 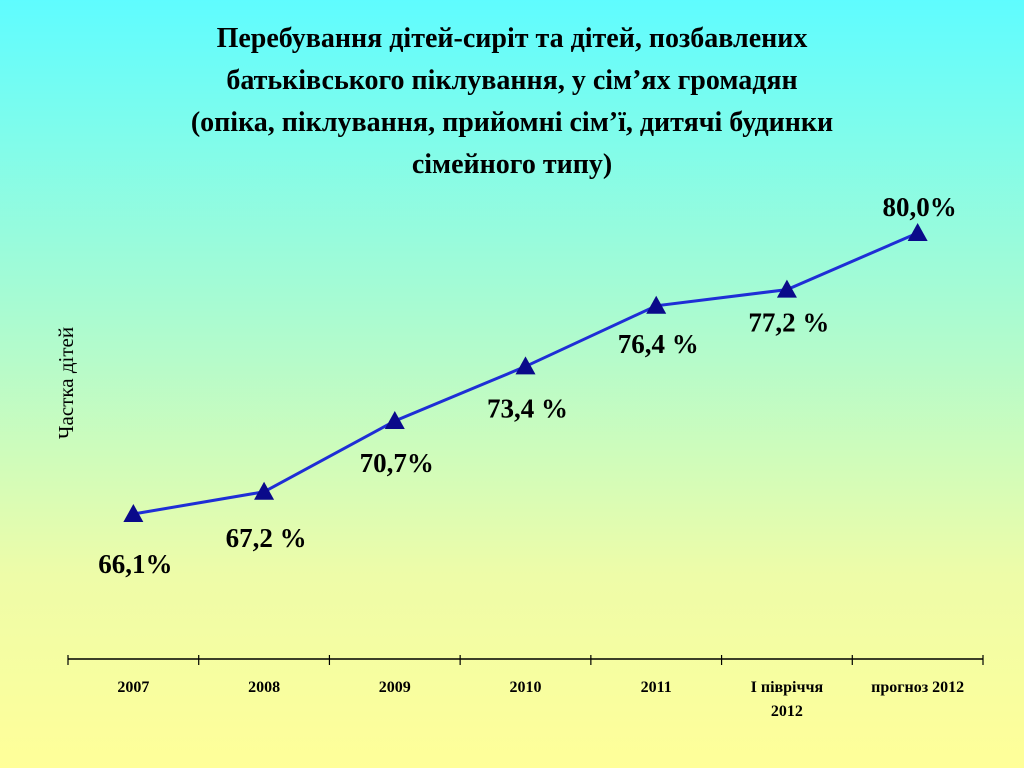 What do you see at coordinates (525, 687) in the screenshot?
I see `x-tick-label: 2010` at bounding box center [525, 687].